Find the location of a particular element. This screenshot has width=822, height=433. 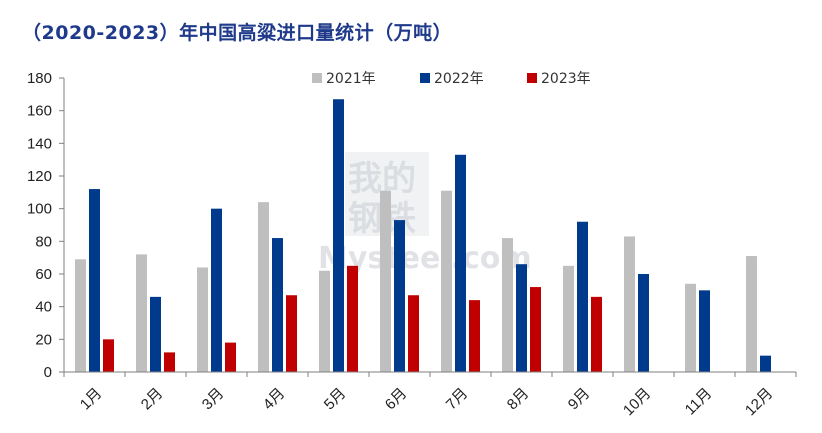

bar-2021年-8月 is located at coordinates (507, 305).